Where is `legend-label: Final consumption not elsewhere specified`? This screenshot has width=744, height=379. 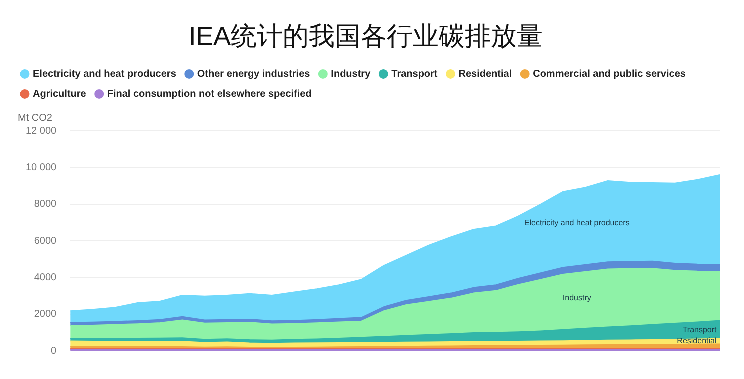
legend-label: Final consumption not elsewhere specified is located at coordinates (209, 94).